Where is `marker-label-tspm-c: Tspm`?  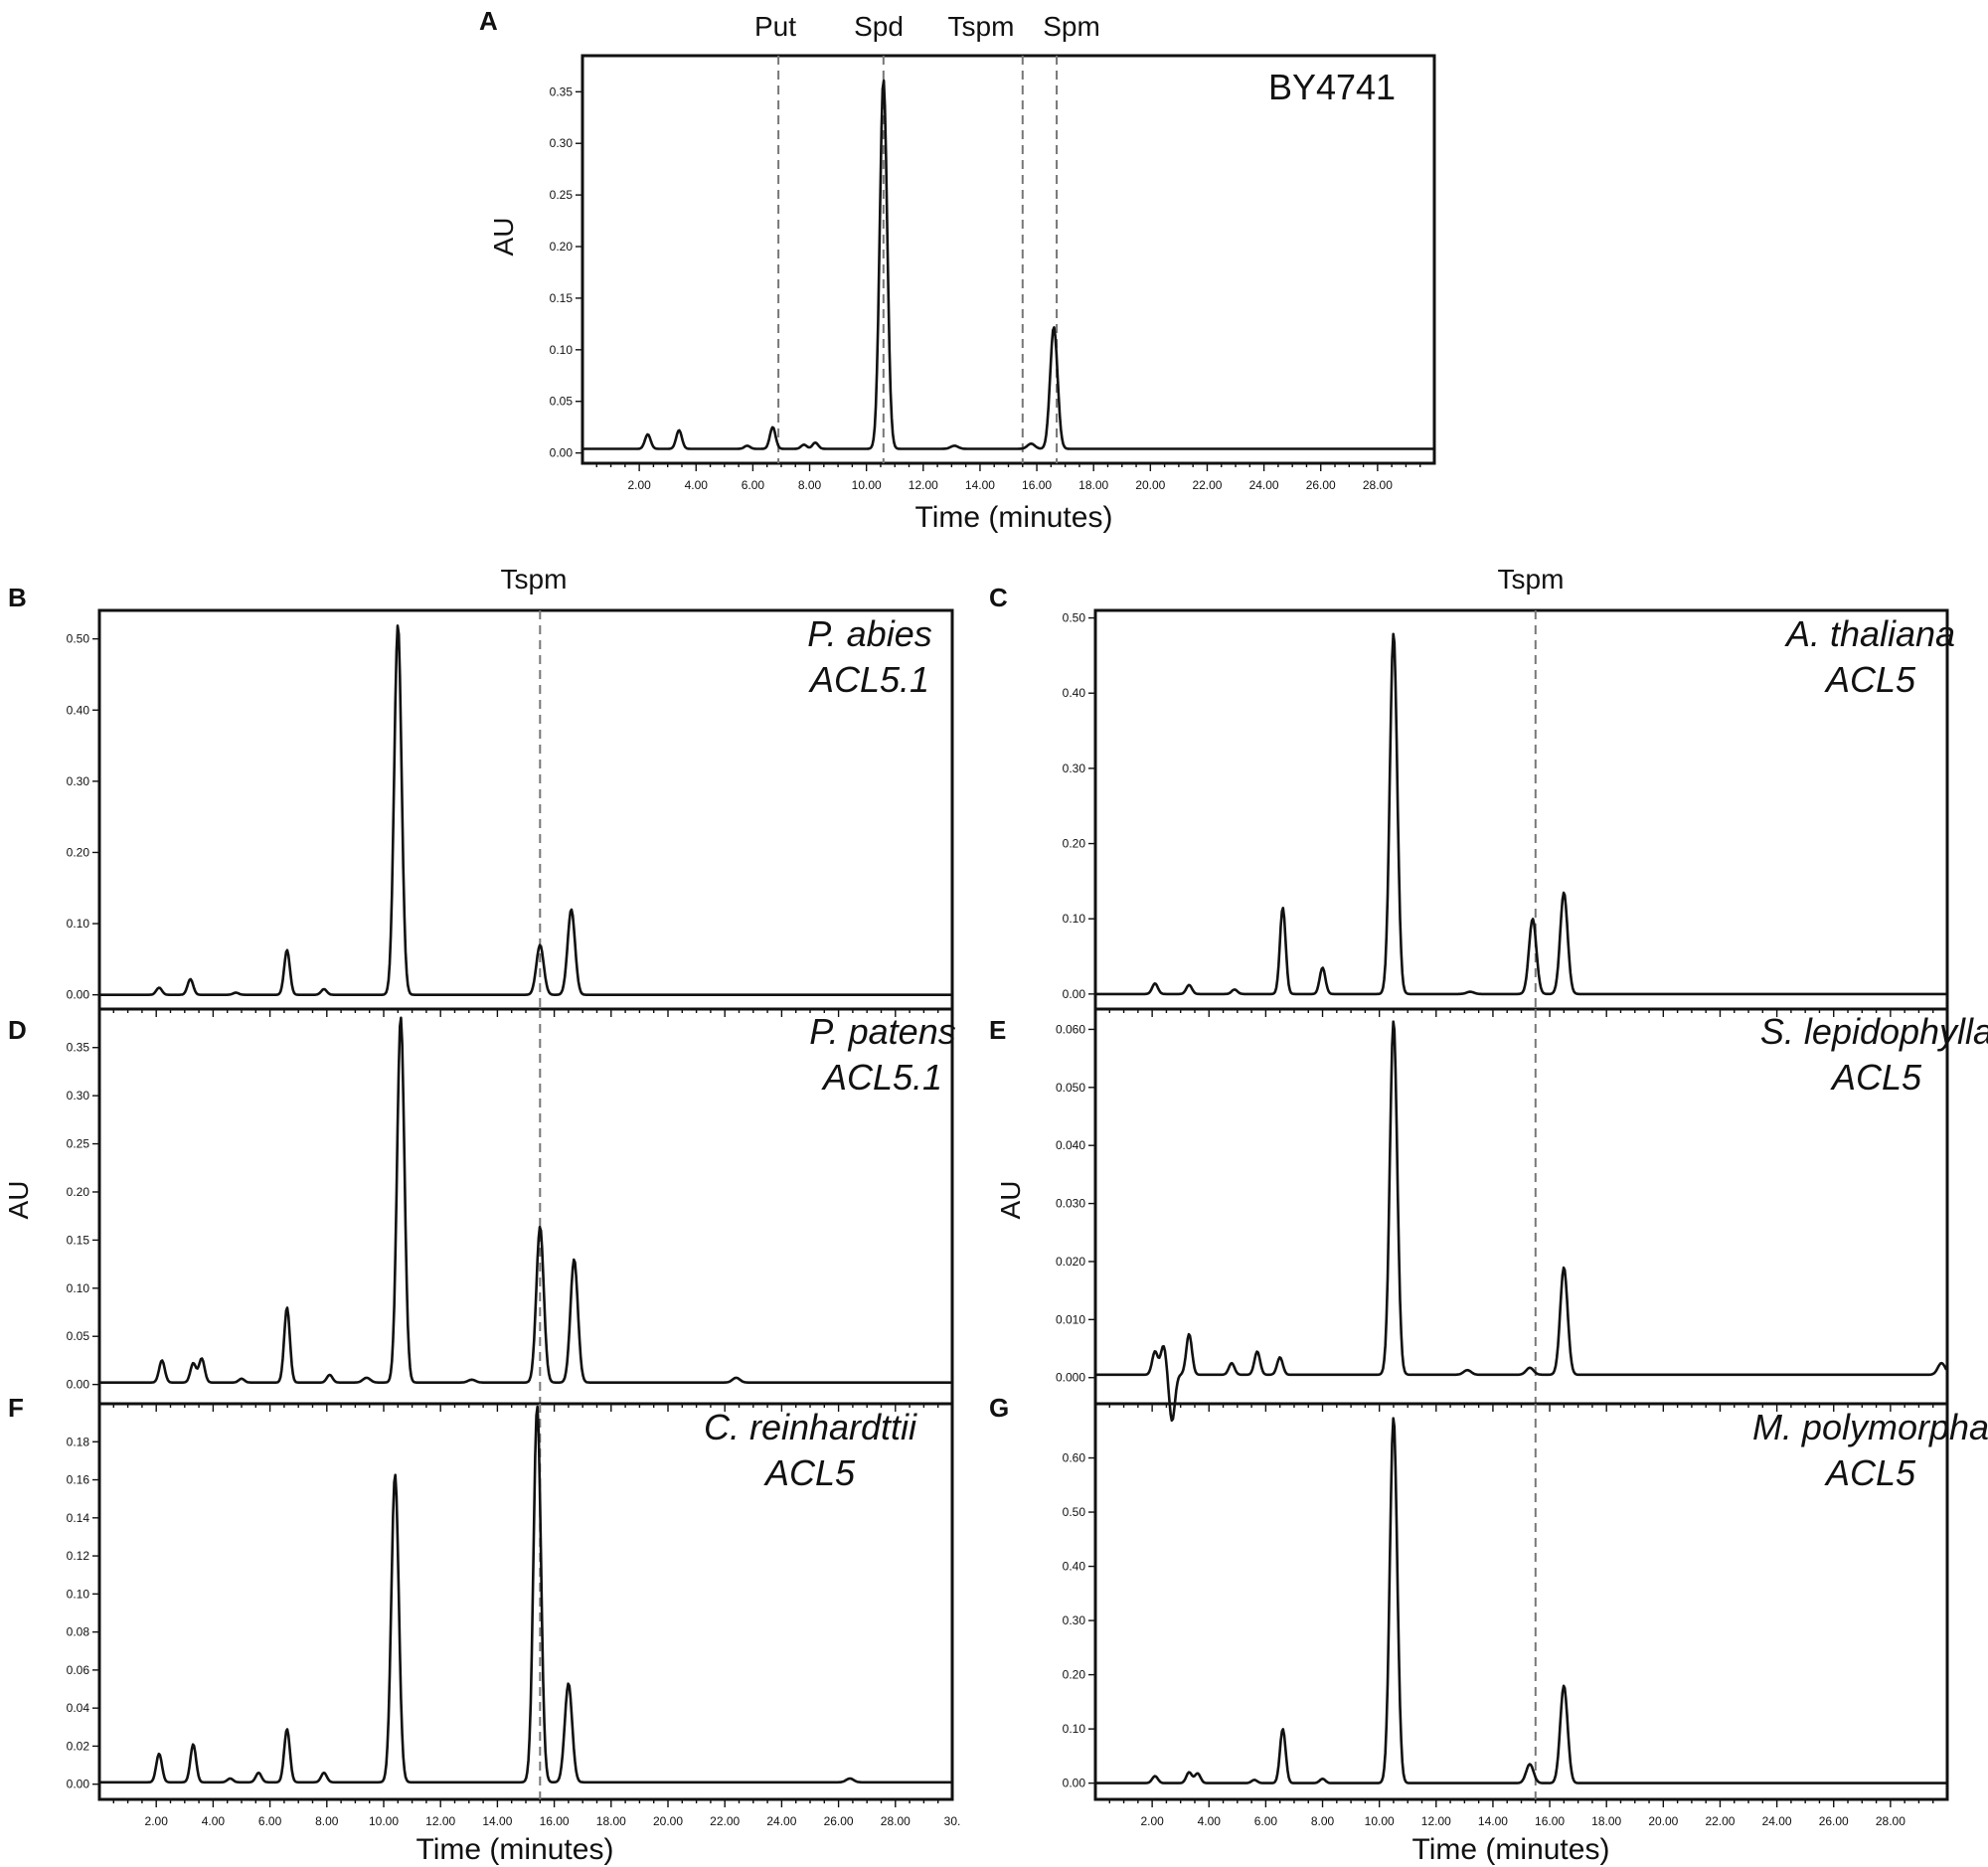 marker-label-tspm-c: Tspm is located at coordinates (1531, 579).